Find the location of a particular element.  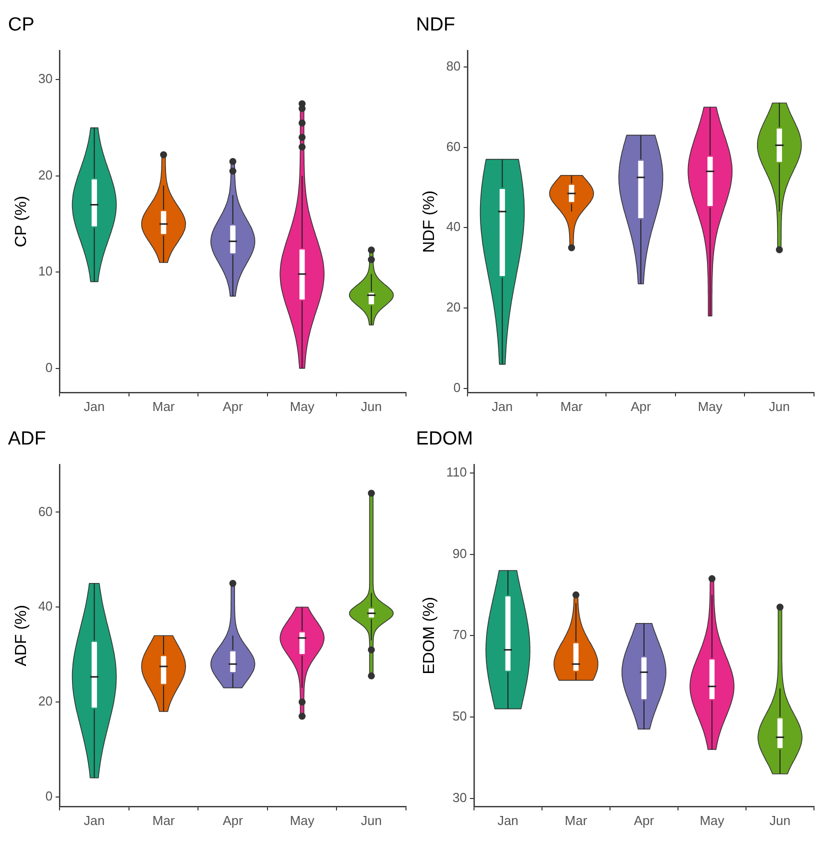

y-axis-title: NDF (%) is located at coordinates (429, 221).